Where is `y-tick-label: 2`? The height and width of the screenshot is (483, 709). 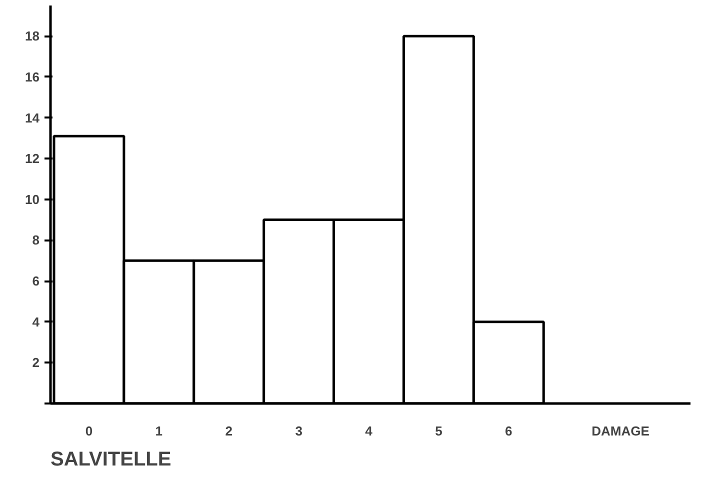 y-tick-label: 2 is located at coordinates (36, 362).